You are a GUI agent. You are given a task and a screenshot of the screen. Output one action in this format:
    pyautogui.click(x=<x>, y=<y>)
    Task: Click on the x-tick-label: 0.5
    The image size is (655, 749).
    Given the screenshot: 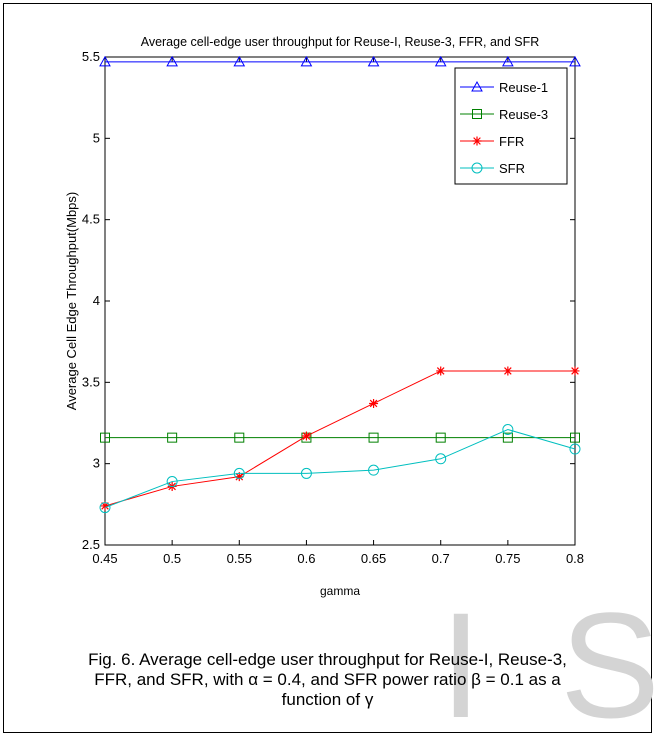 What is the action you would take?
    pyautogui.click(x=172, y=558)
    